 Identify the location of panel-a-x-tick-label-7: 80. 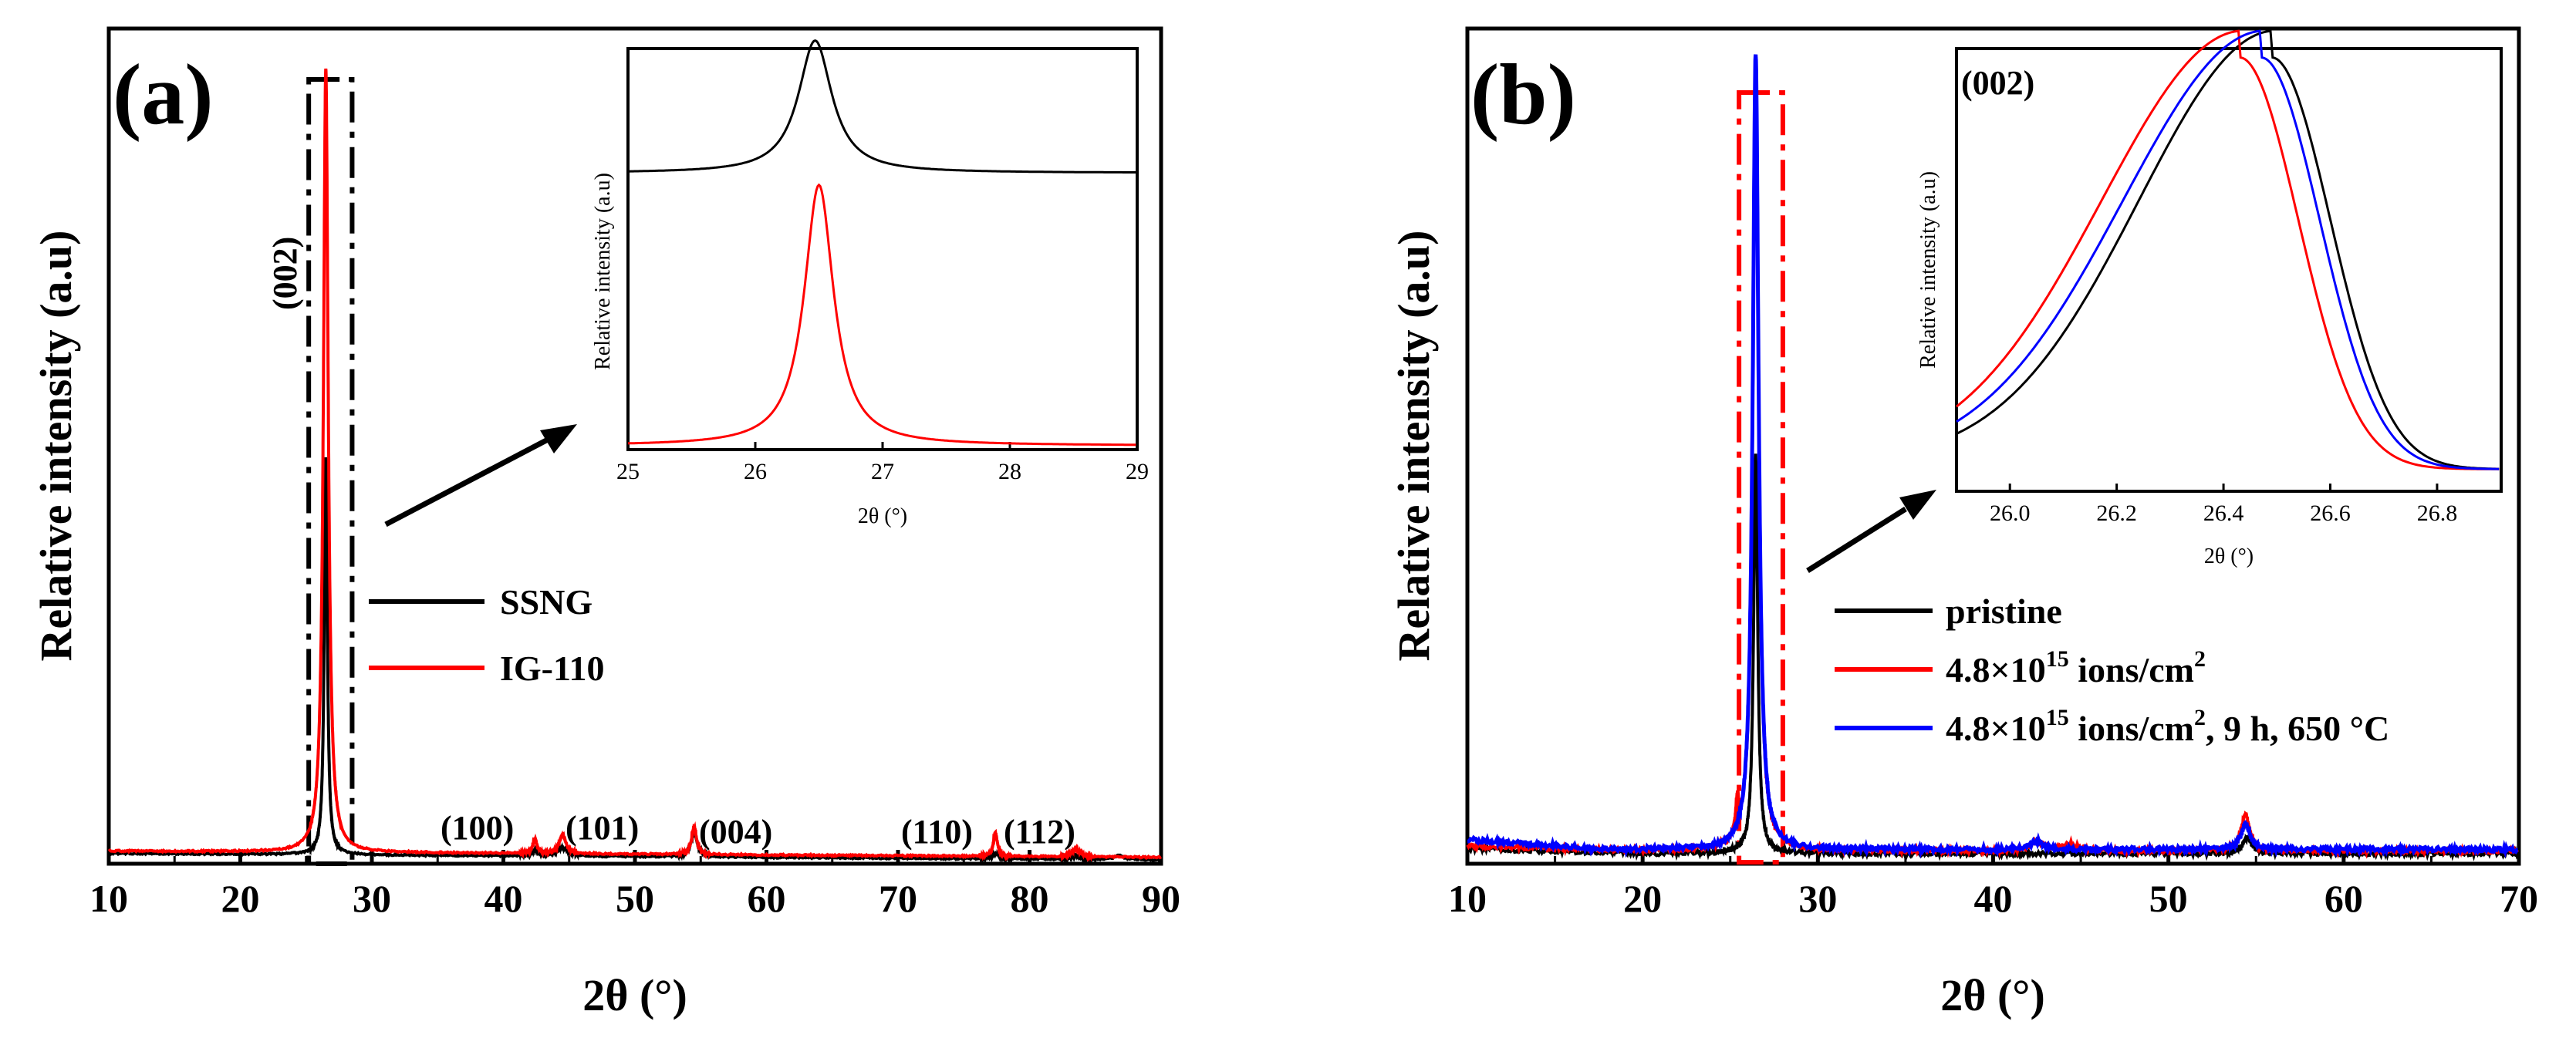
(1030, 899).